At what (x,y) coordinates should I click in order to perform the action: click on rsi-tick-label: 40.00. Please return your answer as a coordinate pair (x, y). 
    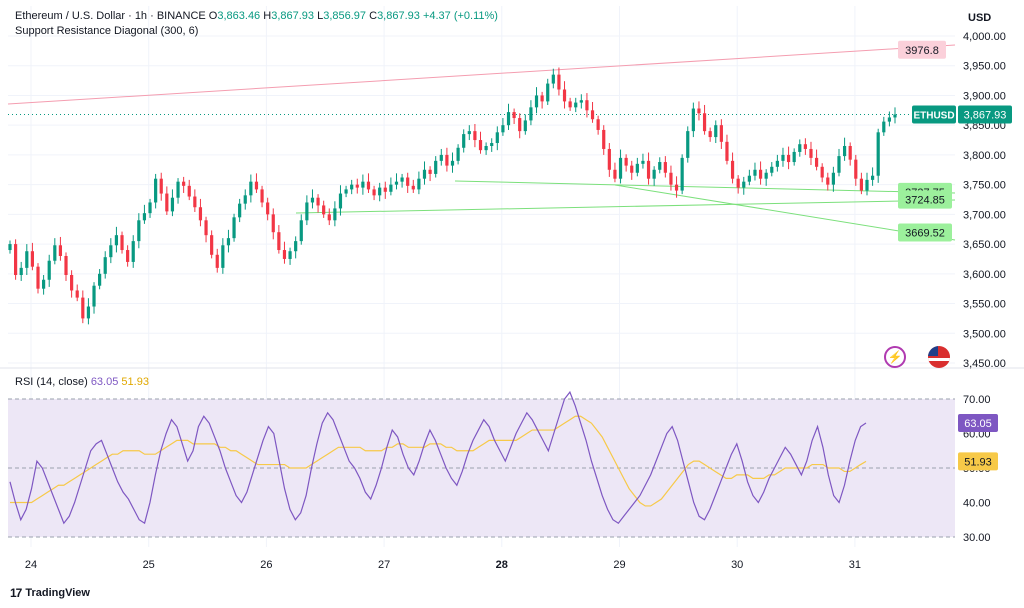
    Looking at the image, I should click on (977, 504).